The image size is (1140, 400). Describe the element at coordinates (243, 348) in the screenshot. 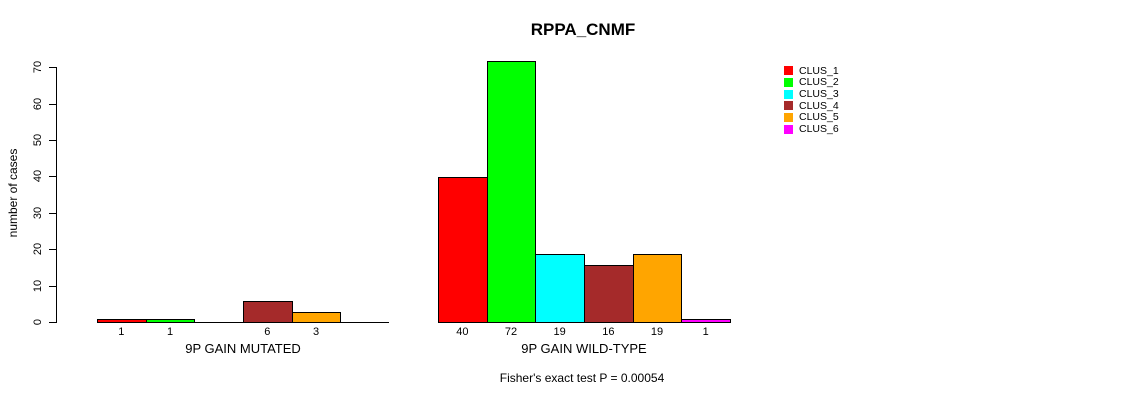

I see `group-label-9p-gain-mutated: 9P GAIN MUTATED` at that location.